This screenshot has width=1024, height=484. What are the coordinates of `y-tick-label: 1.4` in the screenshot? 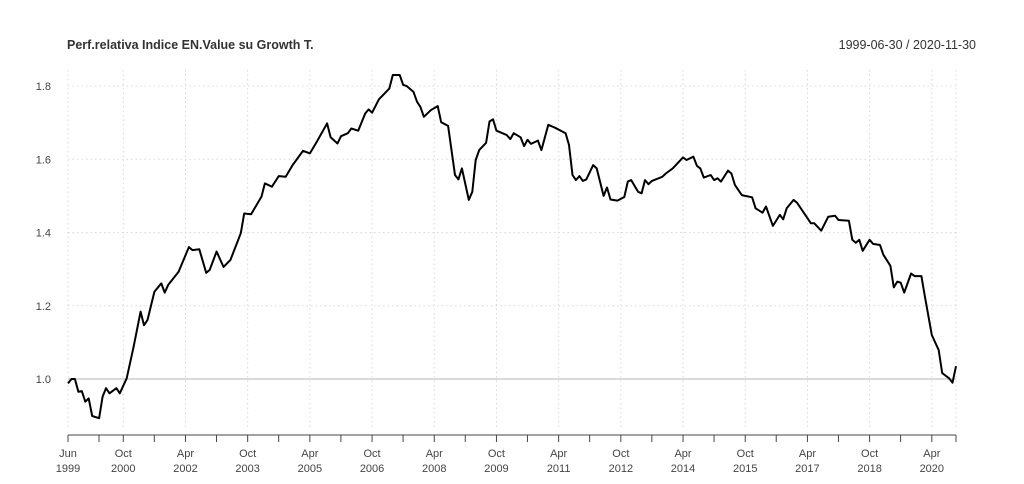 It's located at (43, 234).